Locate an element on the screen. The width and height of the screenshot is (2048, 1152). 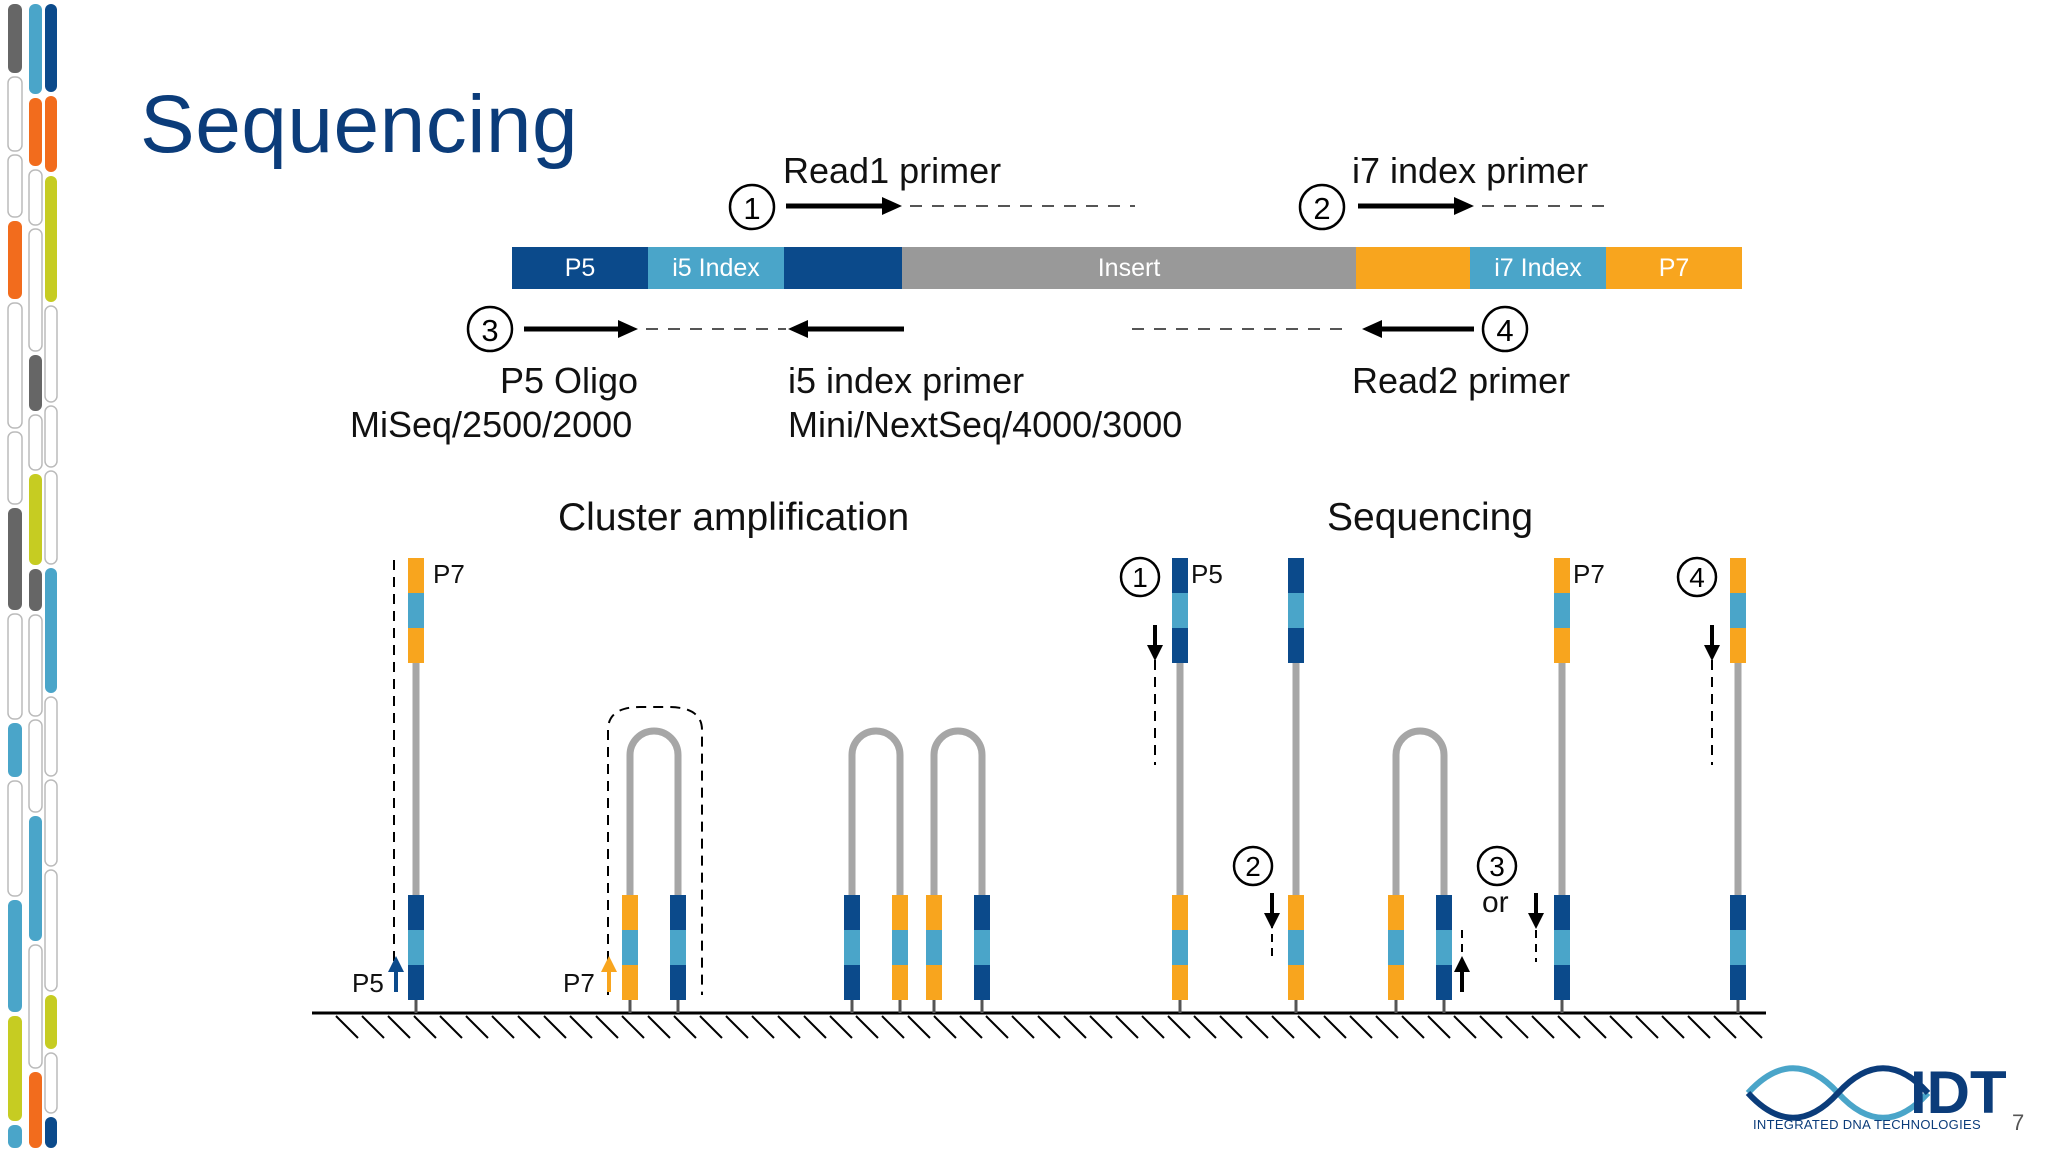
read1-primer-label: Read1 primer is located at coordinates (892, 170).